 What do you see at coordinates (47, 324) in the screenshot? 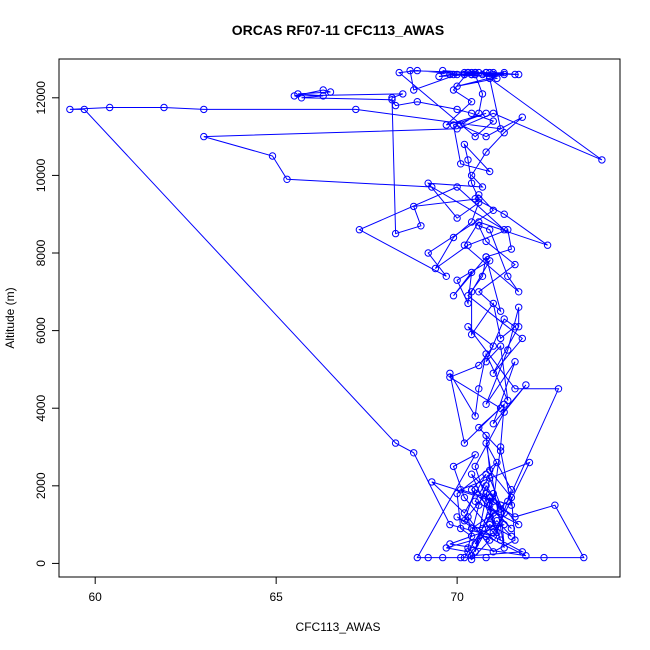
I see `y-axis: 0 2000 4000 6000 8000 10000 12000` at bounding box center [47, 324].